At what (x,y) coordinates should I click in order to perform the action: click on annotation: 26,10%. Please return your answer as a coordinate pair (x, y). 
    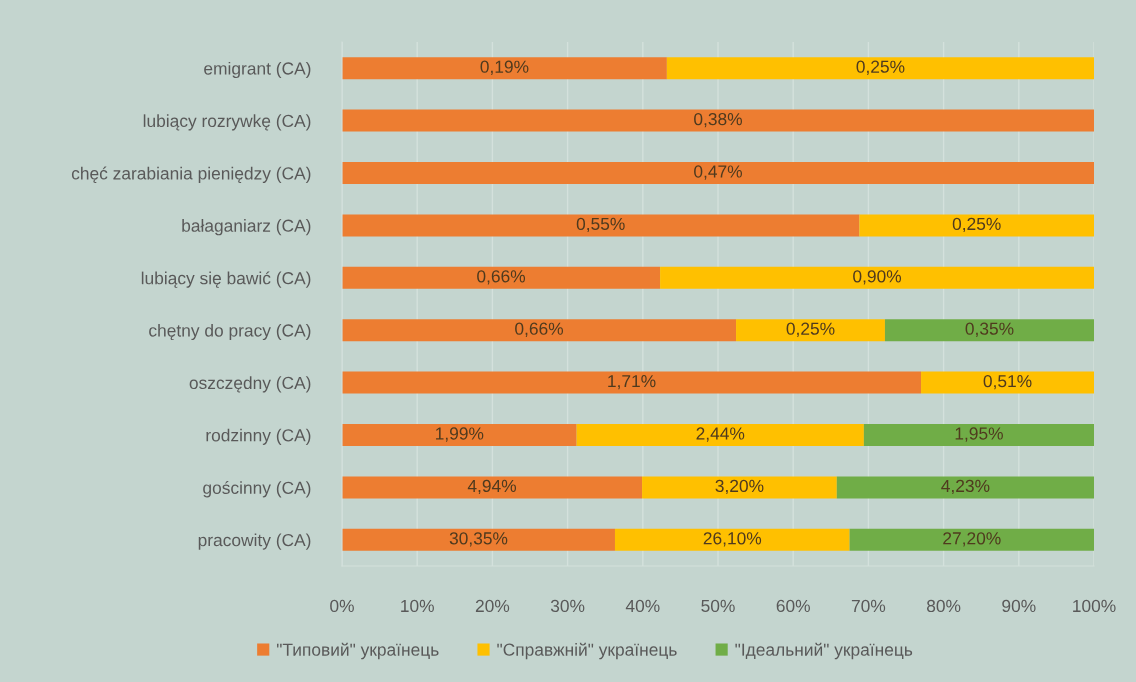
    Looking at the image, I should click on (732, 539).